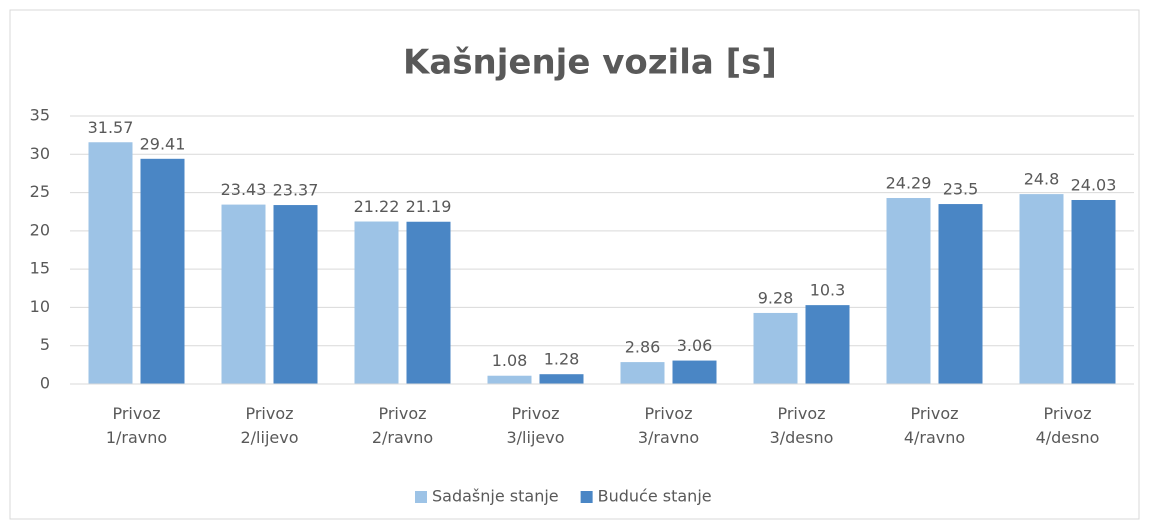 The height and width of the screenshot is (530, 1150). I want to click on y-tick-label: 25, so click(40, 191).